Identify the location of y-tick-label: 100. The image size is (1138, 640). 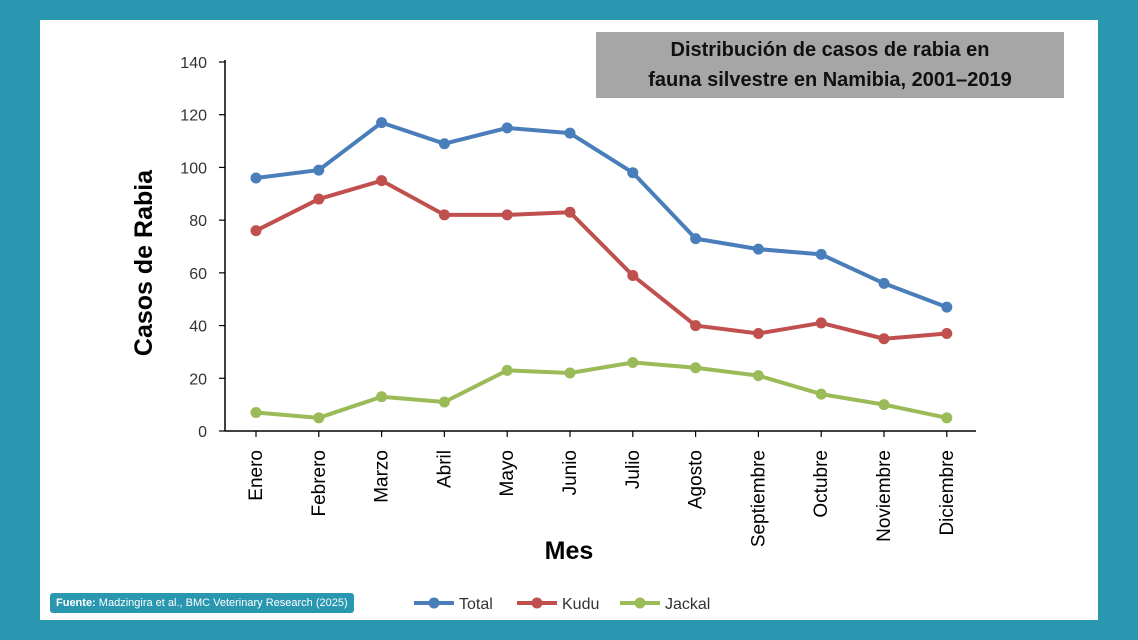
(193, 168).